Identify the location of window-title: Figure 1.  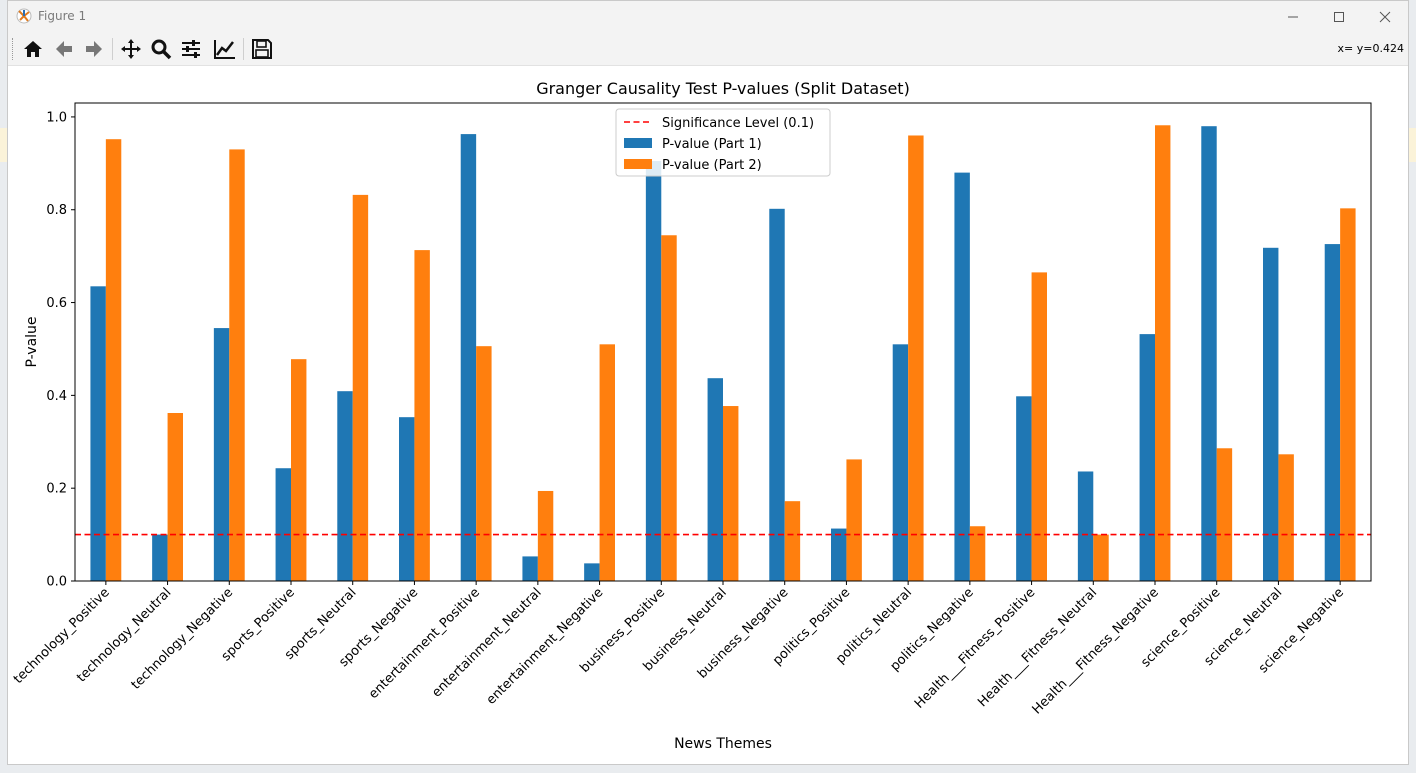
(62, 16).